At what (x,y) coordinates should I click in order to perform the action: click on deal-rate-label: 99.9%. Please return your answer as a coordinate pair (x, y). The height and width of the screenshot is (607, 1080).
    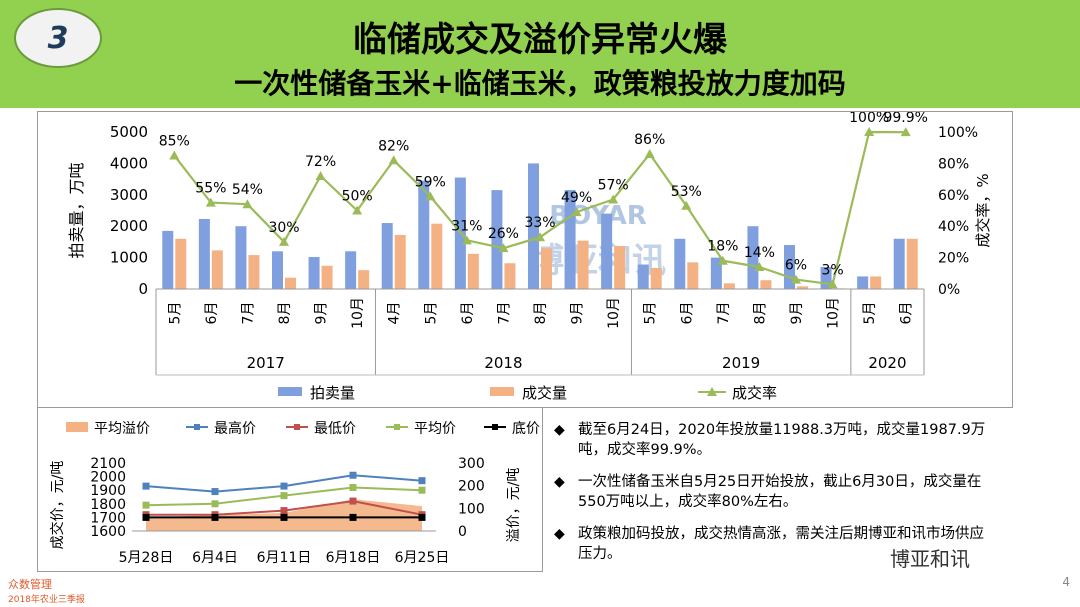
    Looking at the image, I should click on (905, 119).